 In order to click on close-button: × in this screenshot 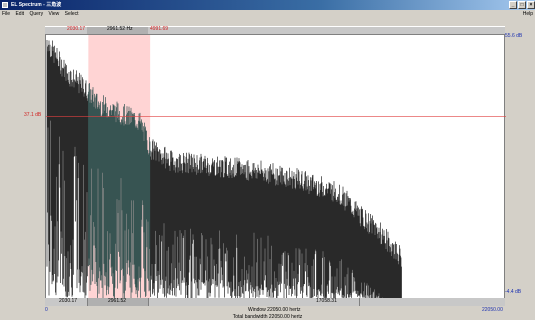, I will do `click(531, 5)`.